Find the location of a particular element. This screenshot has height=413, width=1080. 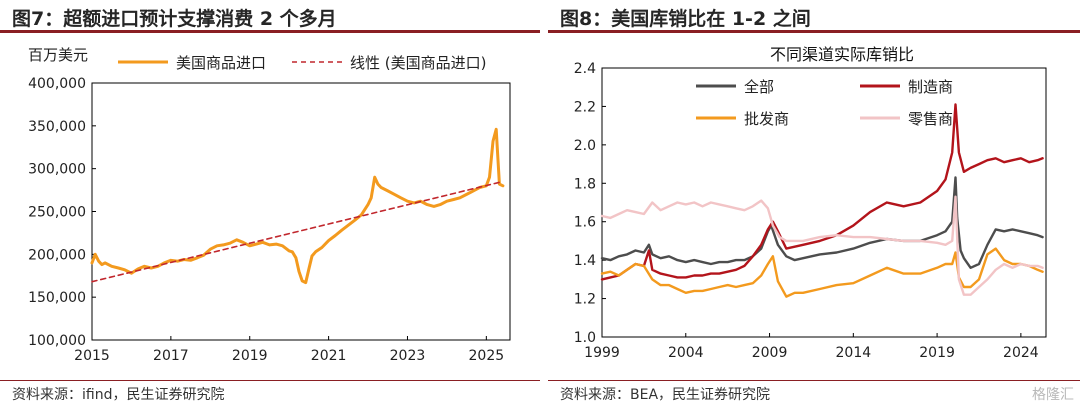

x-tick-label: 2014 is located at coordinates (854, 353).